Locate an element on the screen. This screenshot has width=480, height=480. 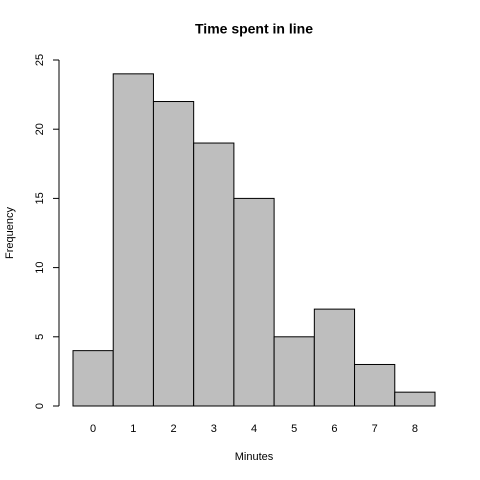
y-tick-label: 15 is located at coordinates (40, 198).